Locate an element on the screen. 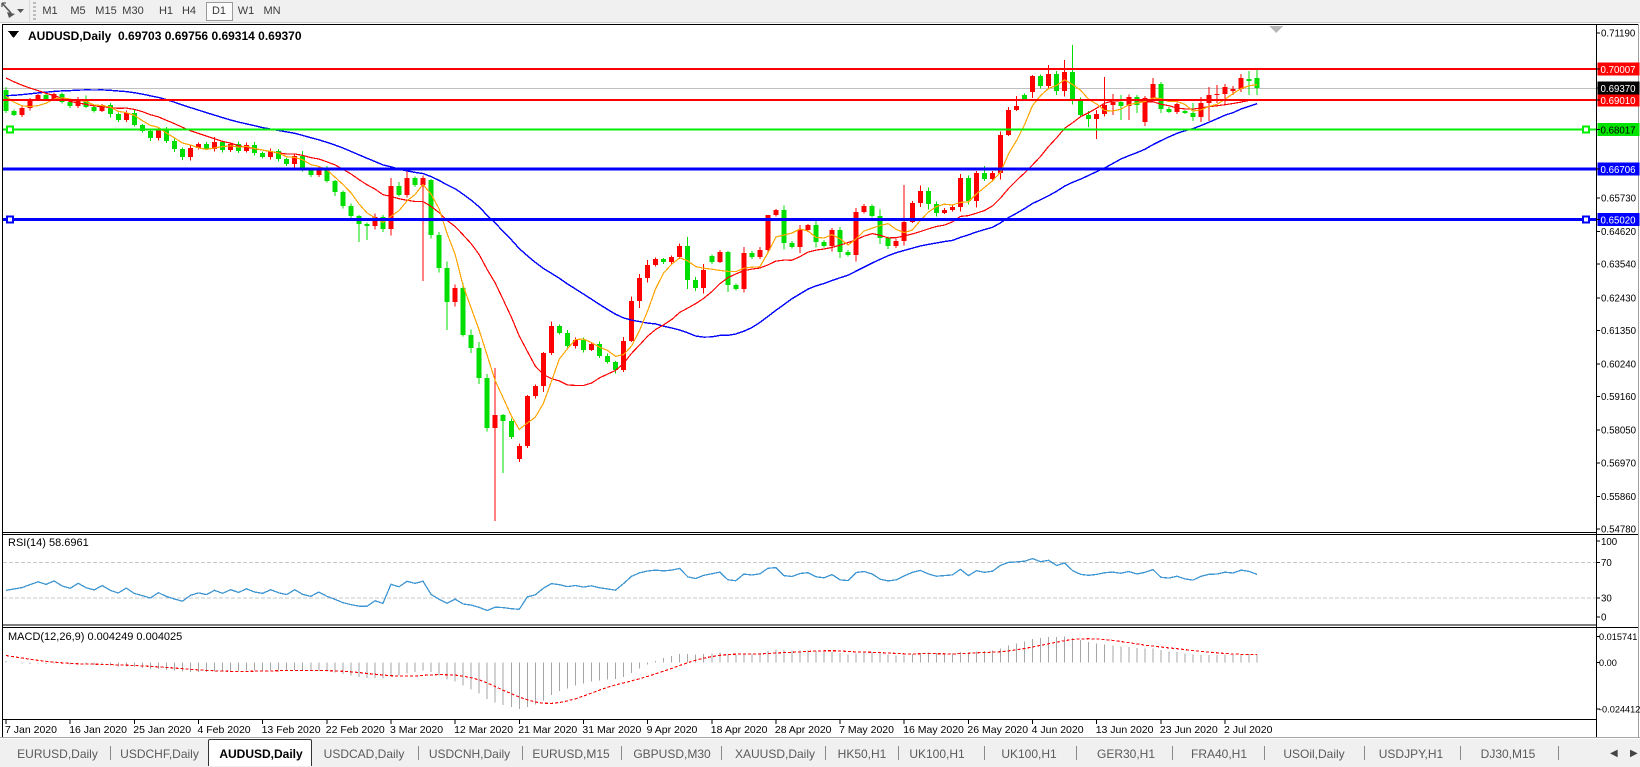 This screenshot has height=767, width=1640. svg-text: 0.65020 is located at coordinates (1619, 220).